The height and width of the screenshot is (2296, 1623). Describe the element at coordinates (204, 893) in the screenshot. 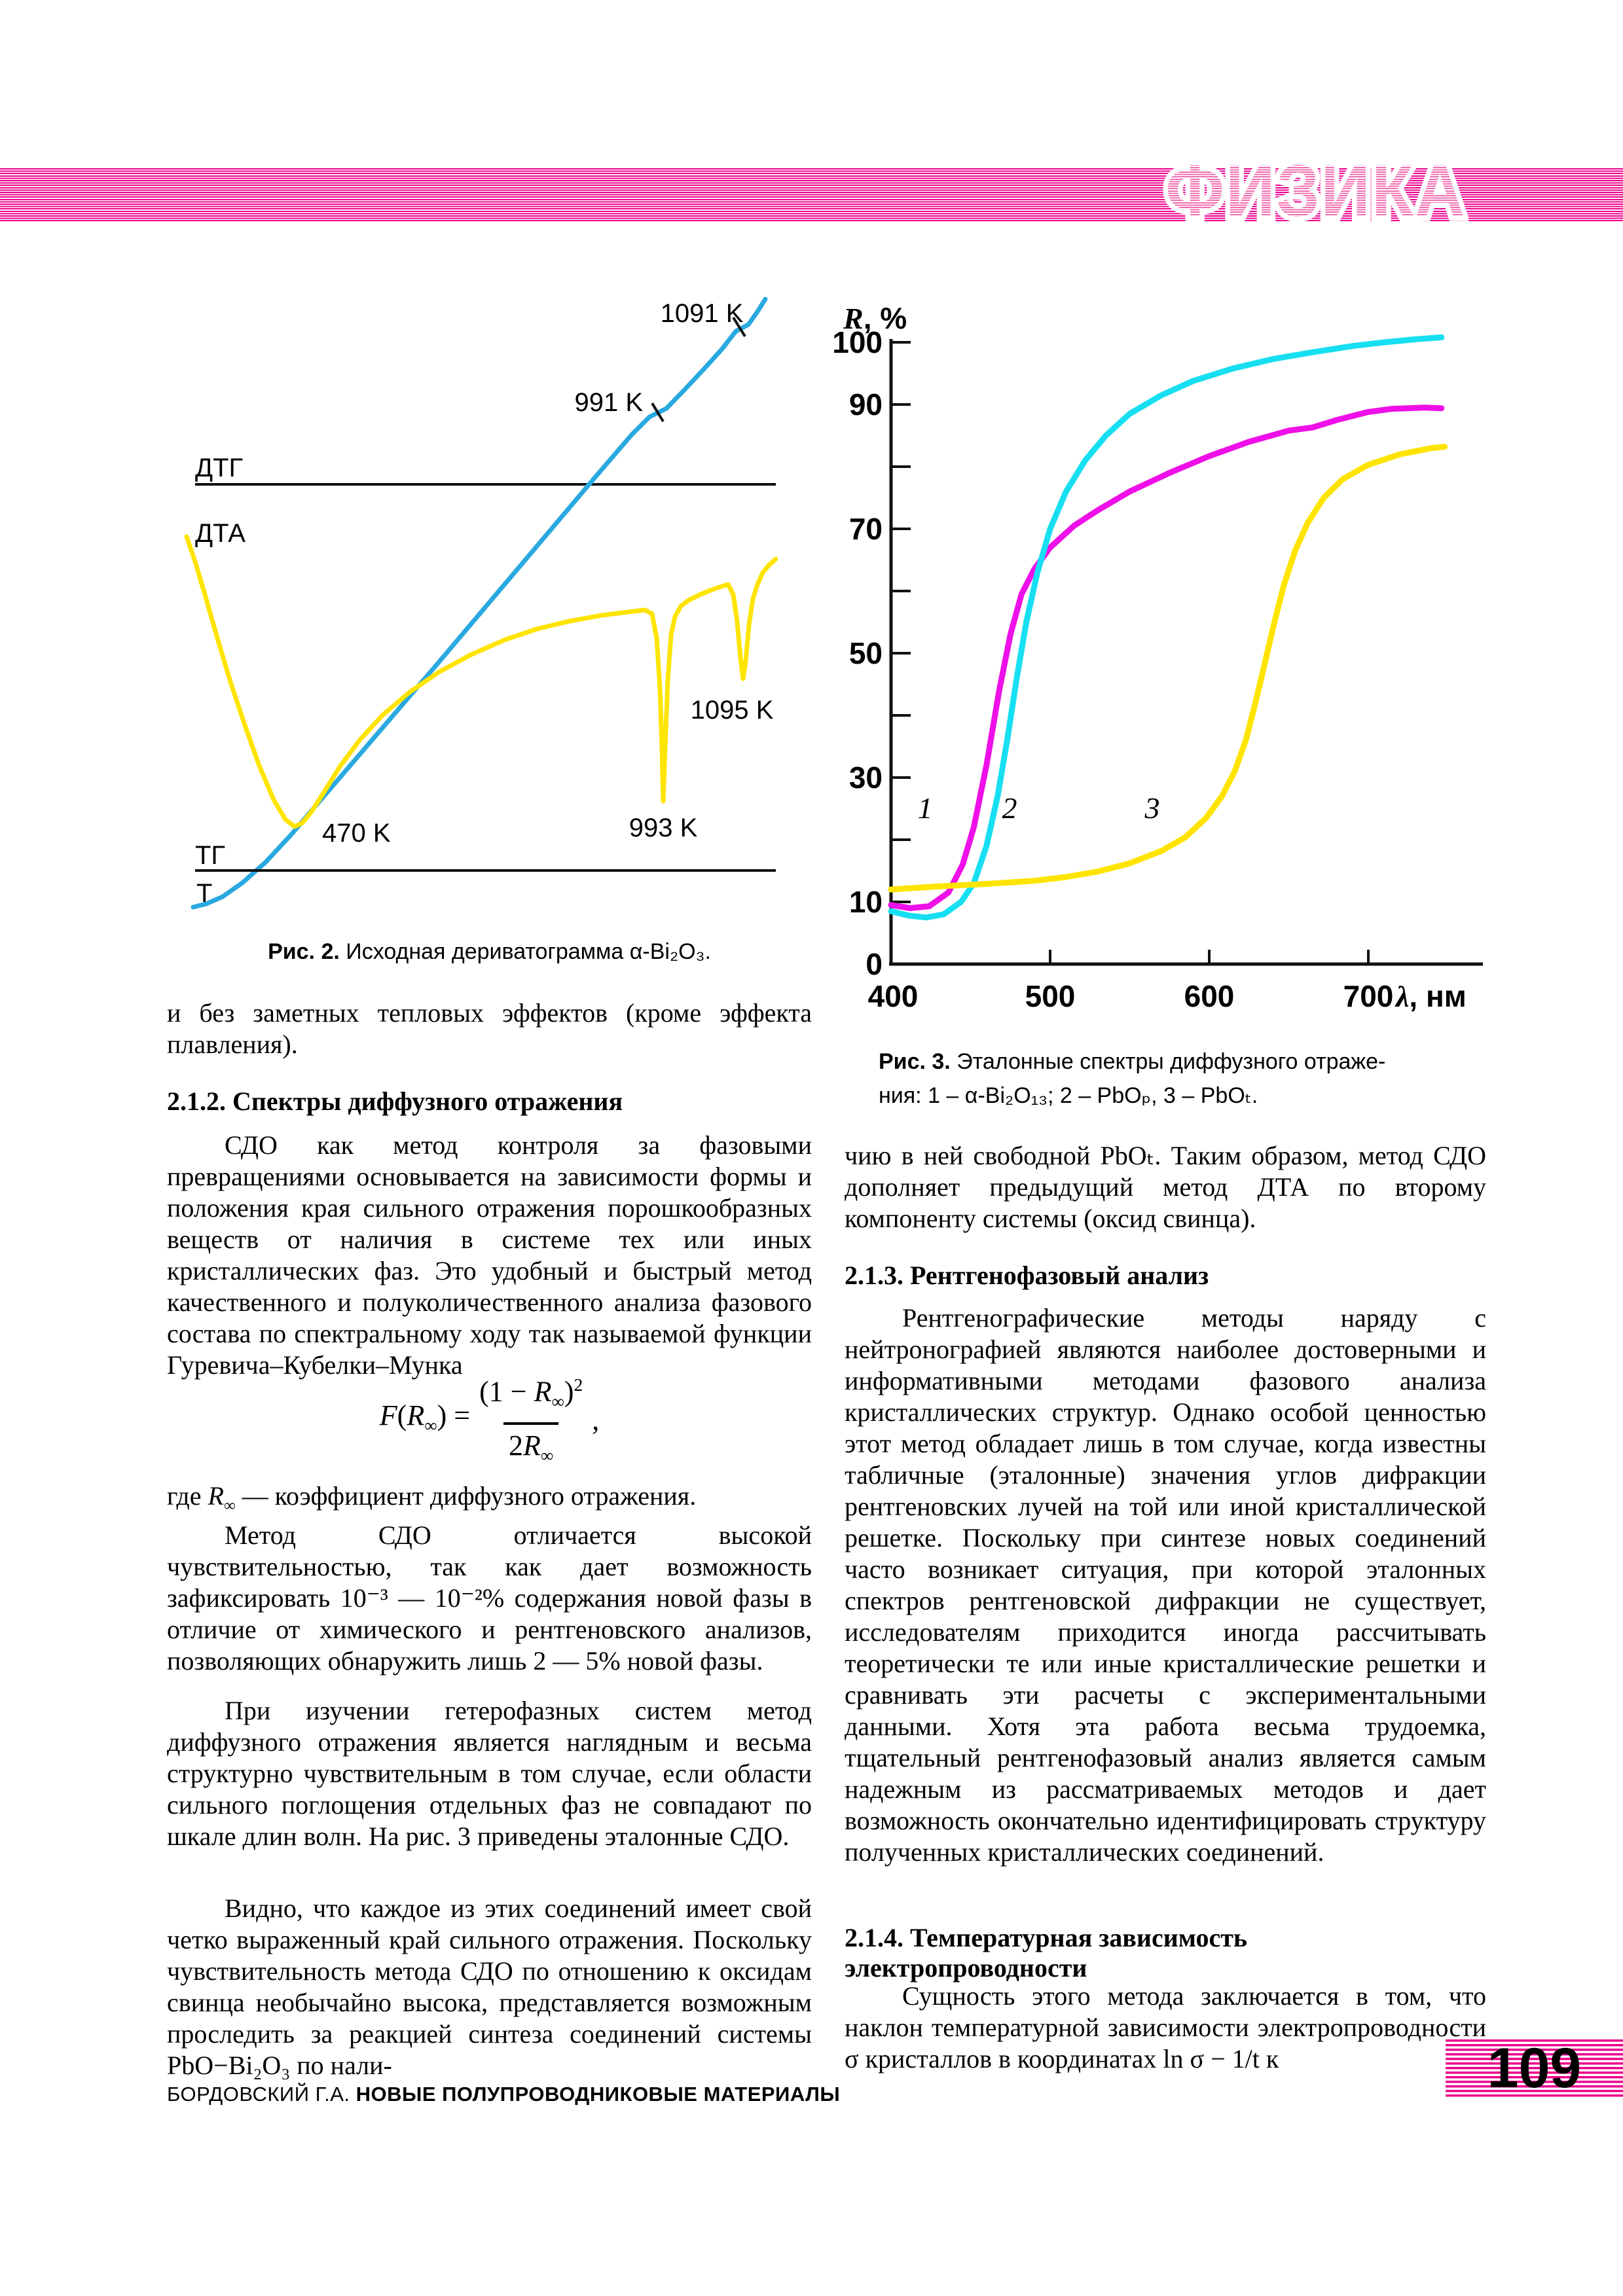

I see `fig2-label-t: Т` at that location.